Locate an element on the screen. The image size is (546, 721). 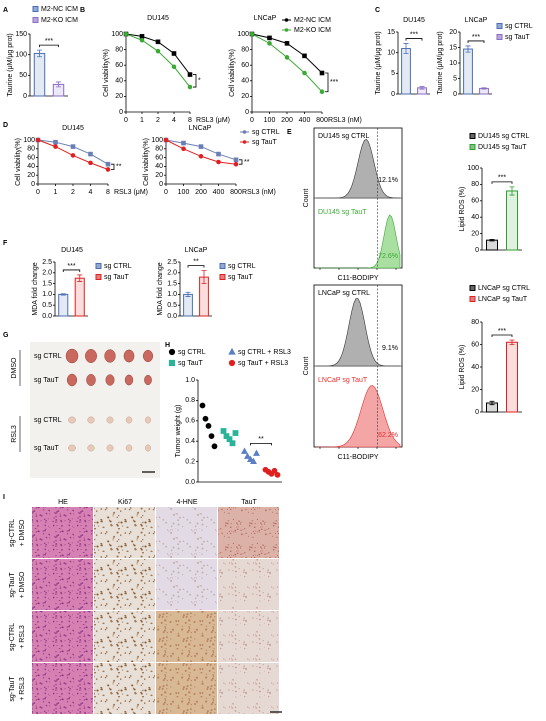
y-tick-label: 150 is located at coordinates (21, 34).